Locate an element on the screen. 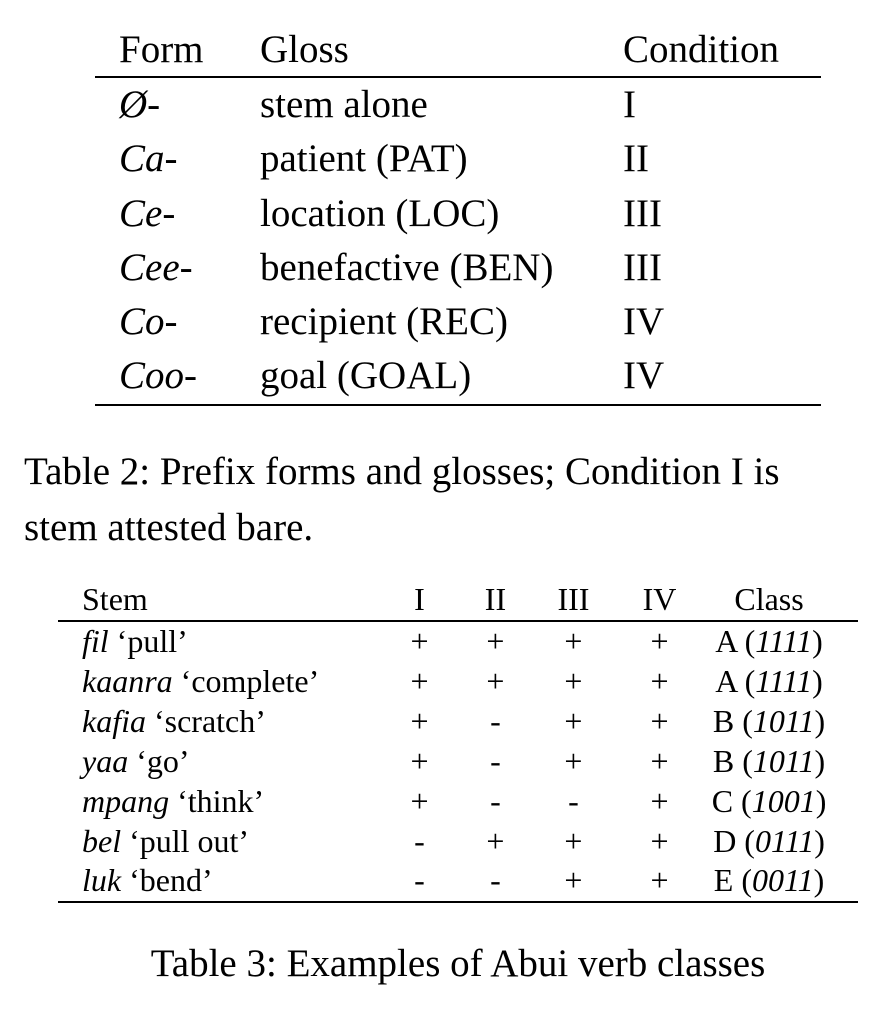 Image resolution: width=882 pixels, height=1012 pixels. table-row: Cee- benefactive (BEN) III is located at coordinates (458, 268).